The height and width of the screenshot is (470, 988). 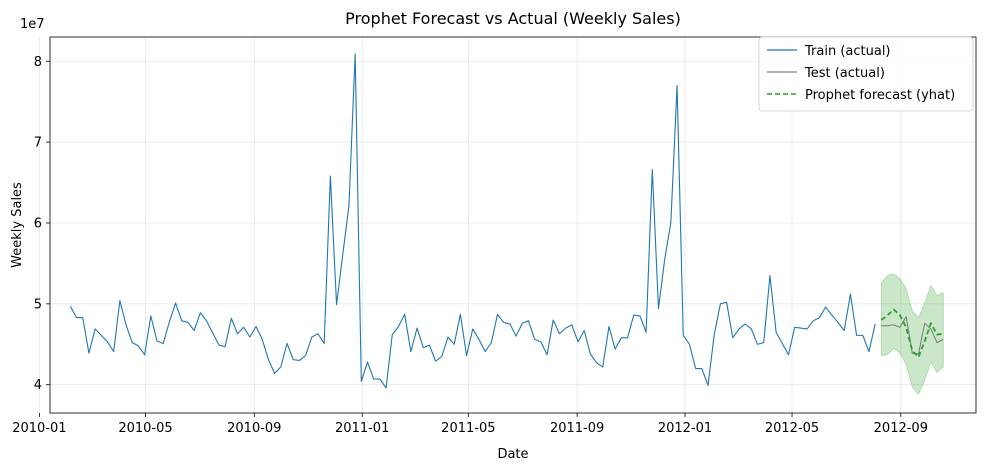 What do you see at coordinates (847, 51) in the screenshot?
I see `legend-train-label: Train (actual)` at bounding box center [847, 51].